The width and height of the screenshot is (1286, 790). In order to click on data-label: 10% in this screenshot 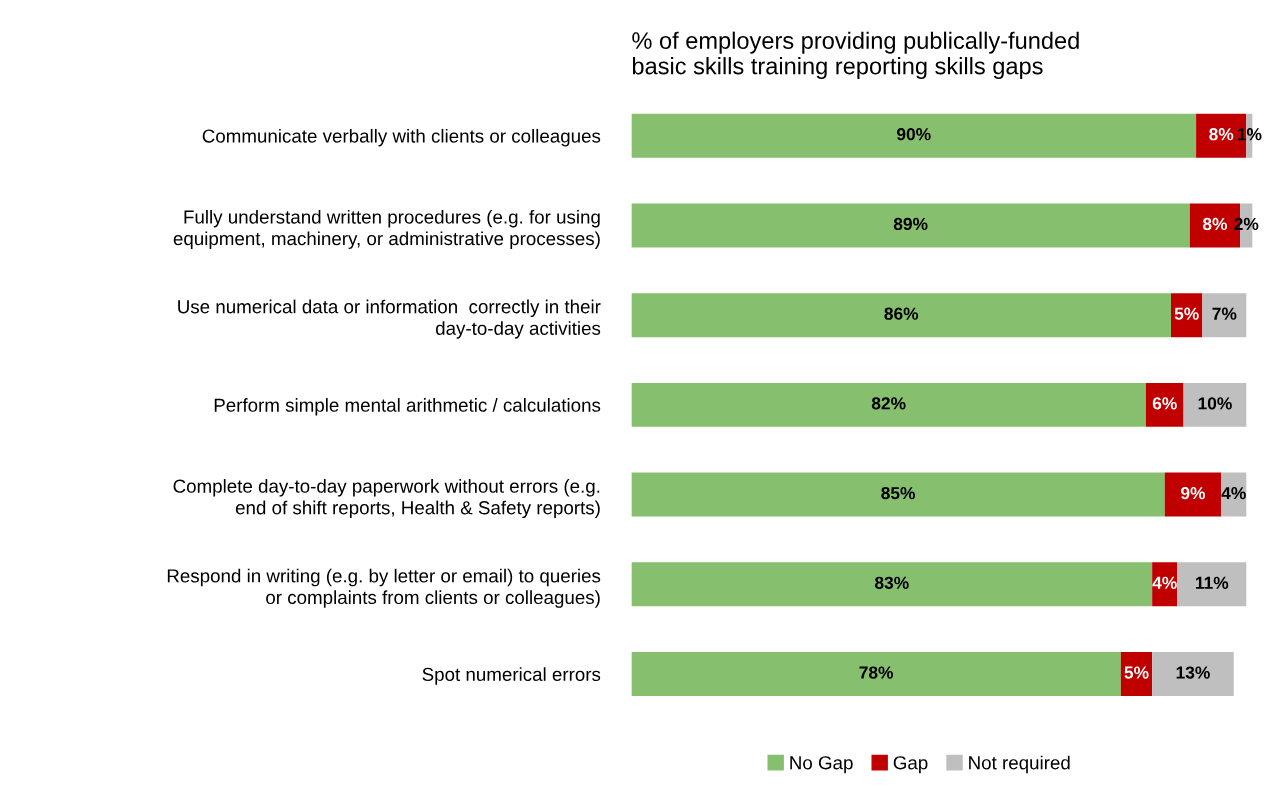, I will do `click(1215, 403)`.